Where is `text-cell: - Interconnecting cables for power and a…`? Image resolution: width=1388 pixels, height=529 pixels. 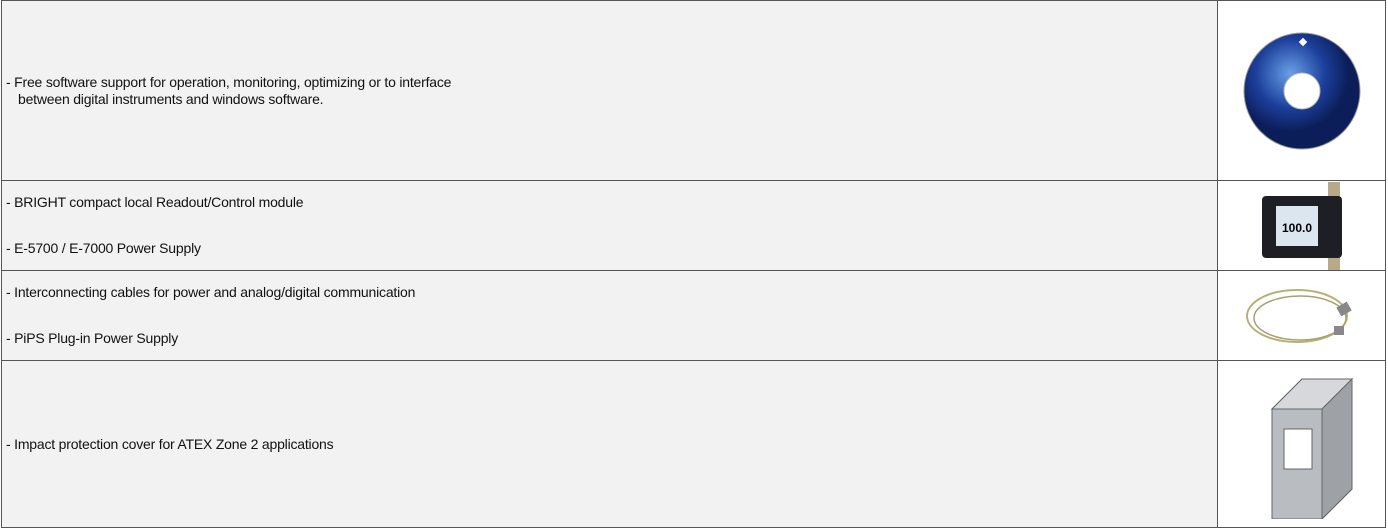 text-cell: - Interconnecting cables for power and a… is located at coordinates (610, 315).